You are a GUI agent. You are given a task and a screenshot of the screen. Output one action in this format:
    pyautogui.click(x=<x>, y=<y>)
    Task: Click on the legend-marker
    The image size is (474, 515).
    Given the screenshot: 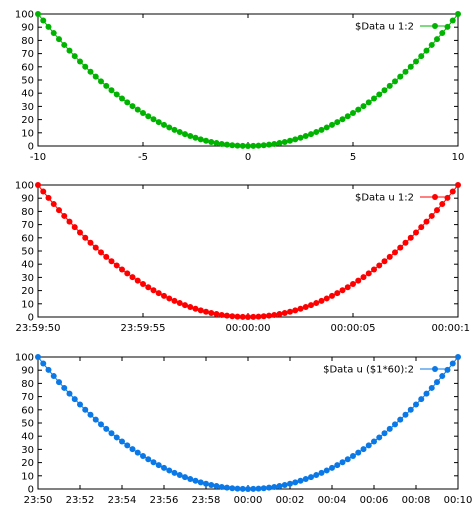 What is the action you would take?
    pyautogui.click(x=435, y=369)
    